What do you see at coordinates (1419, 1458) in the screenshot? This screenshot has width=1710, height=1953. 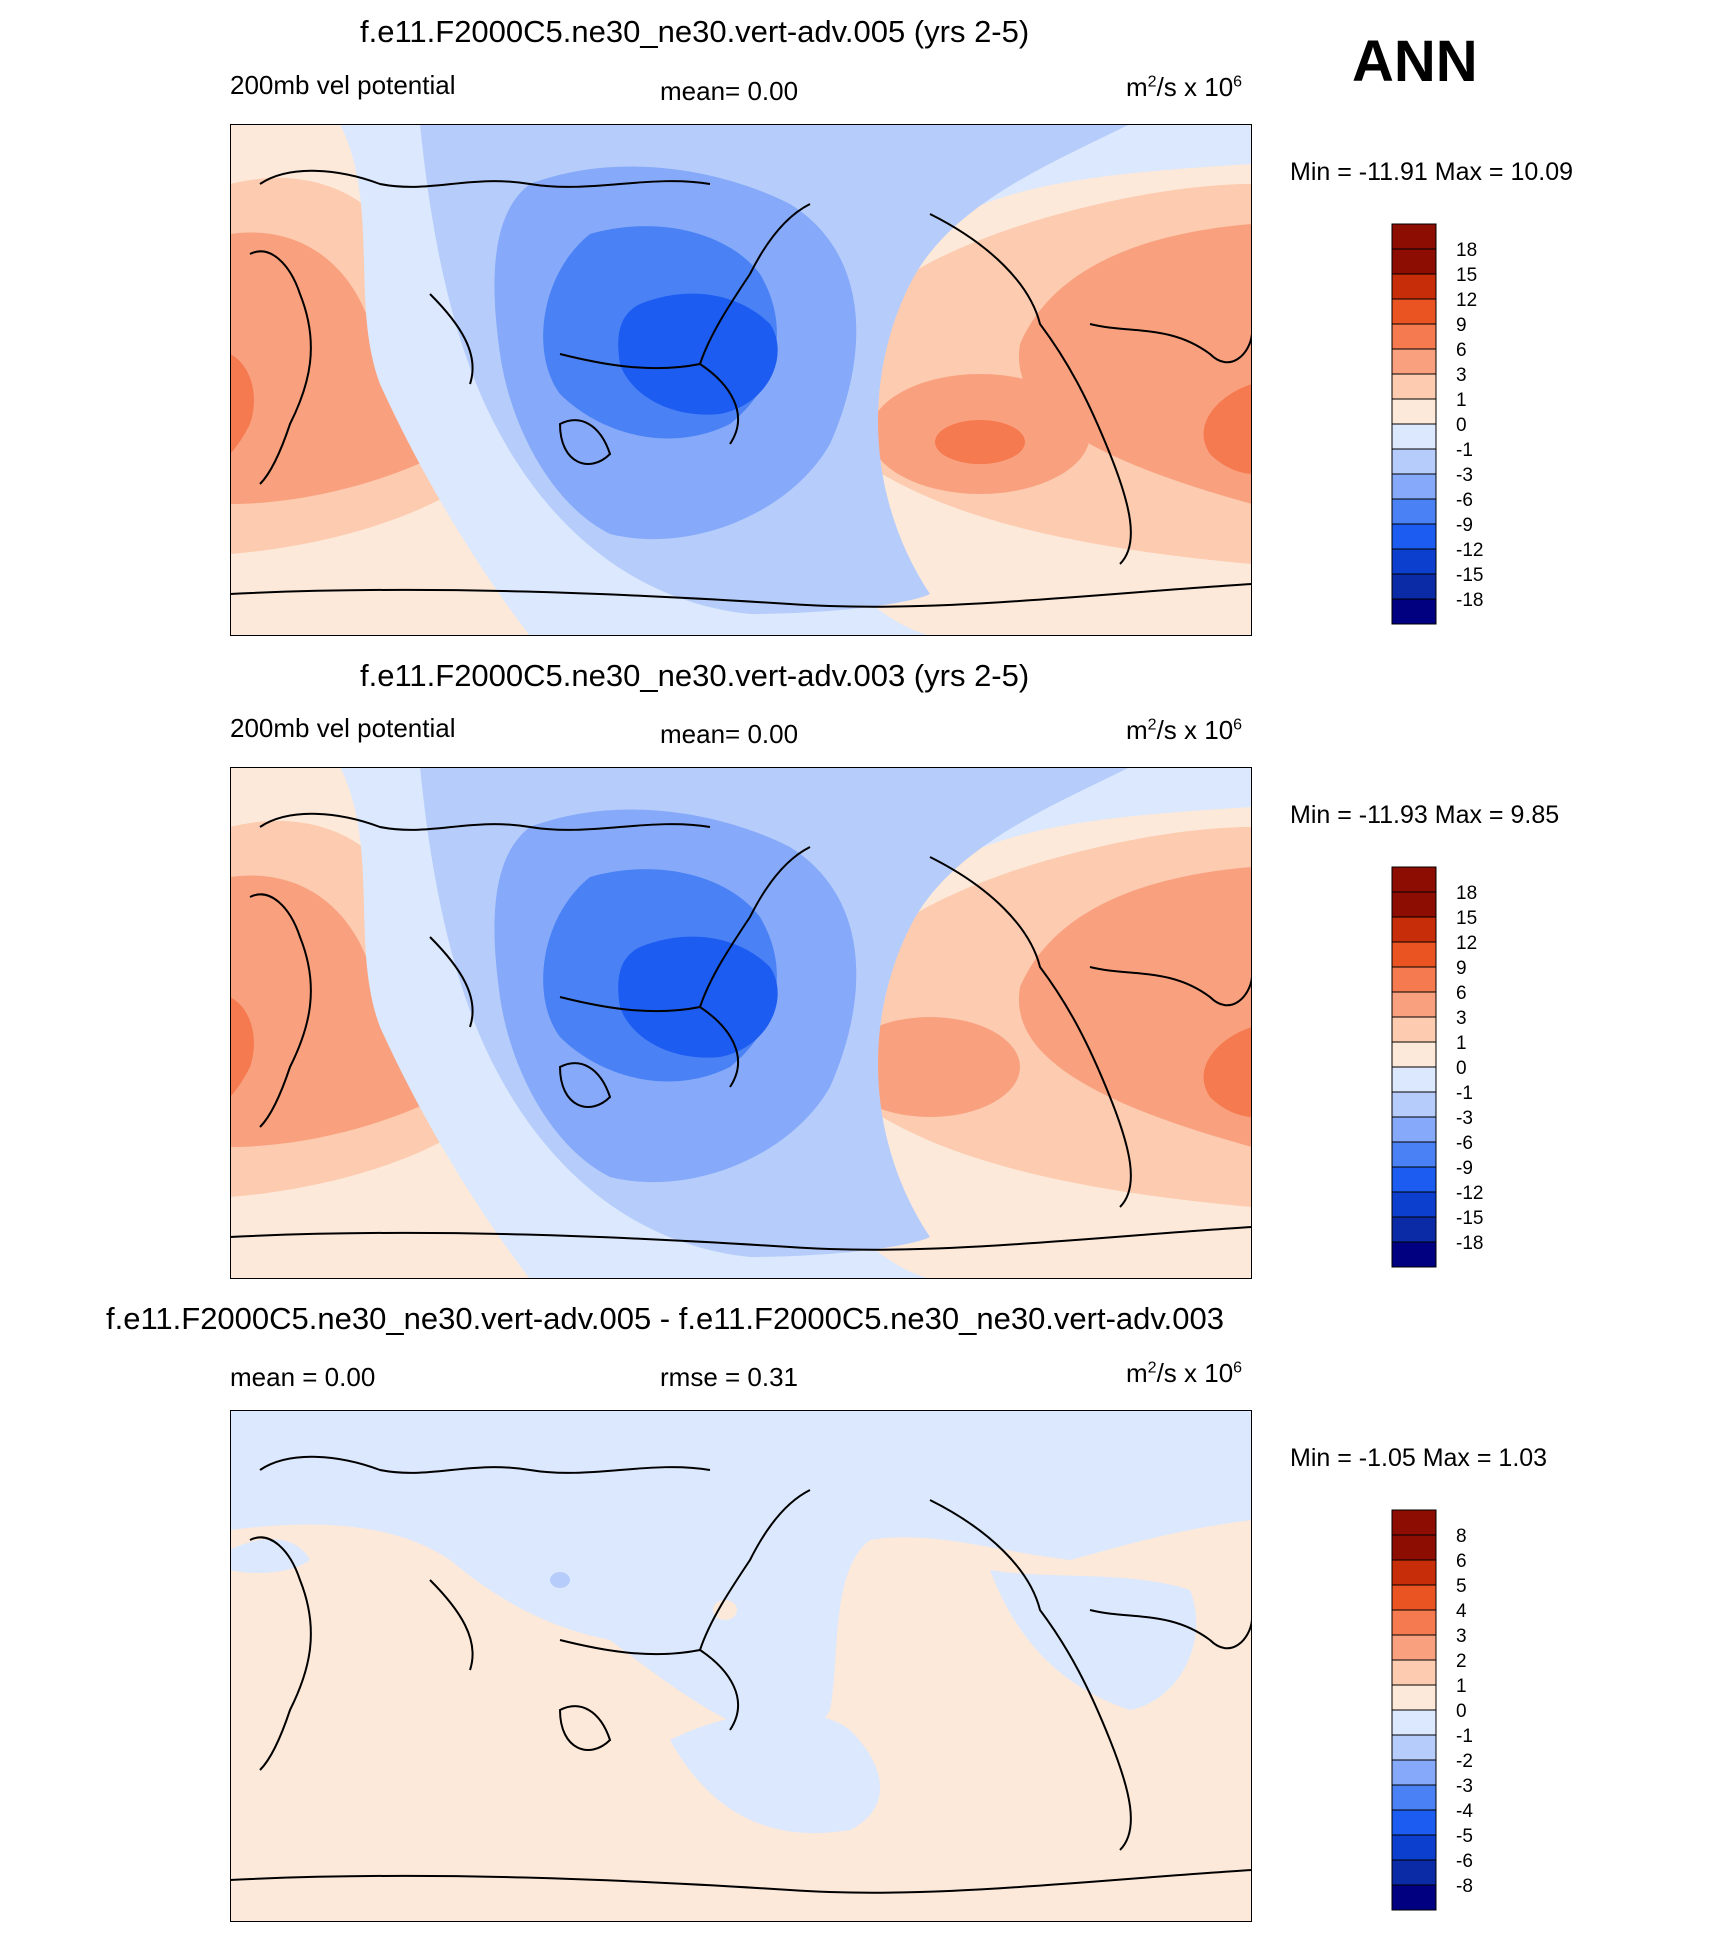 I see `panel3-min-max: Min = -1.05 Max = 1.03` at bounding box center [1419, 1458].